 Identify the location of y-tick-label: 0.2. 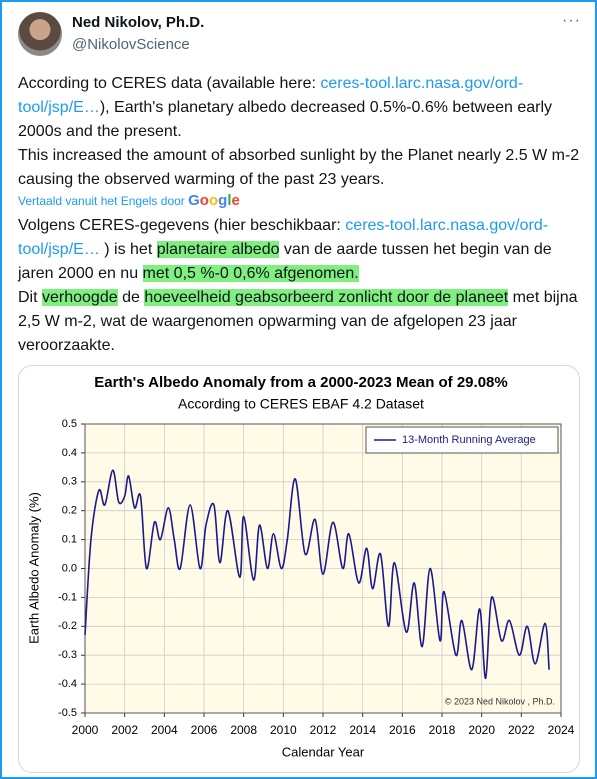
(69, 511).